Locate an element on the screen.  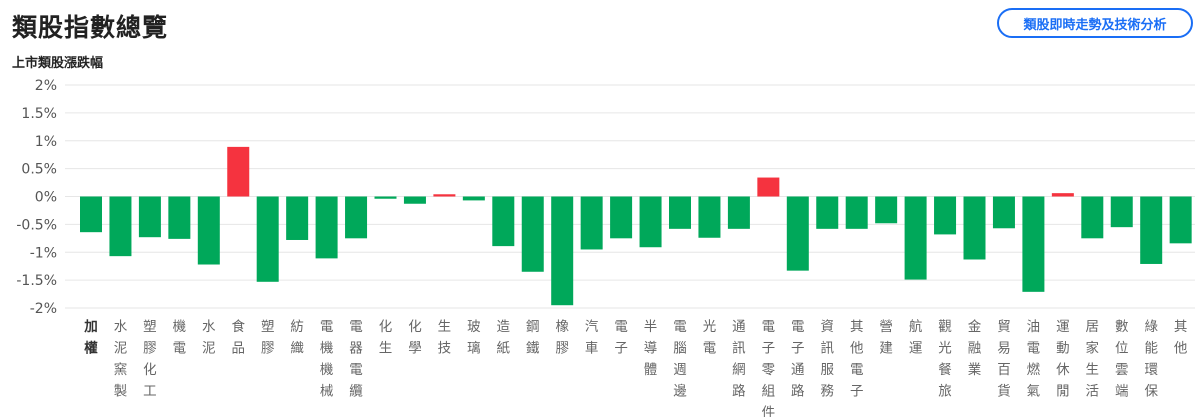
bar-半導體 is located at coordinates (650, 222).